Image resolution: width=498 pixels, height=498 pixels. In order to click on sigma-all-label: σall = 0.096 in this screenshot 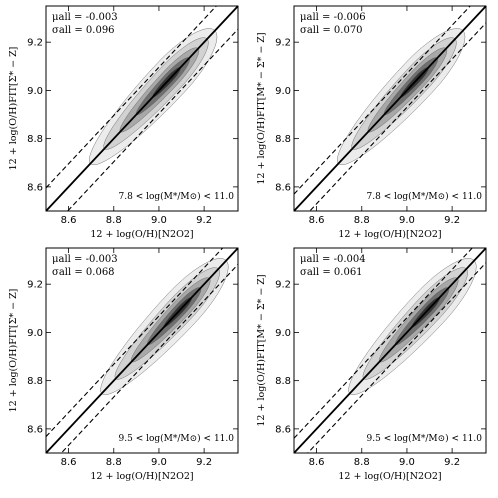, I will do `click(83, 30)`.